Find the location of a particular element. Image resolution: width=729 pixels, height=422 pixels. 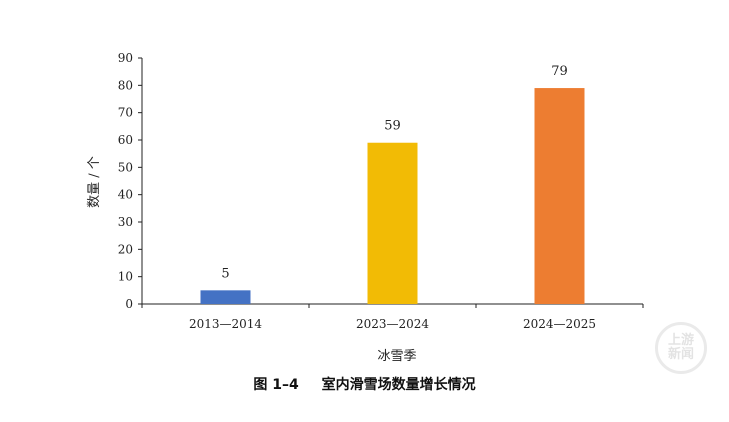

watermark-line1: 上游 is located at coordinates (680, 340).